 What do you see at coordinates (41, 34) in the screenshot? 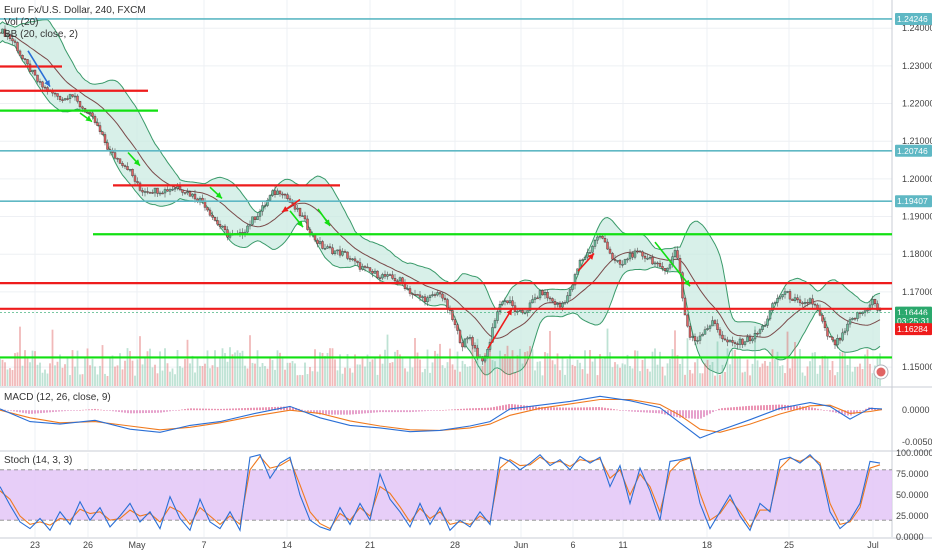
I see `bb-label: BB (20, close, 2)` at bounding box center [41, 34].